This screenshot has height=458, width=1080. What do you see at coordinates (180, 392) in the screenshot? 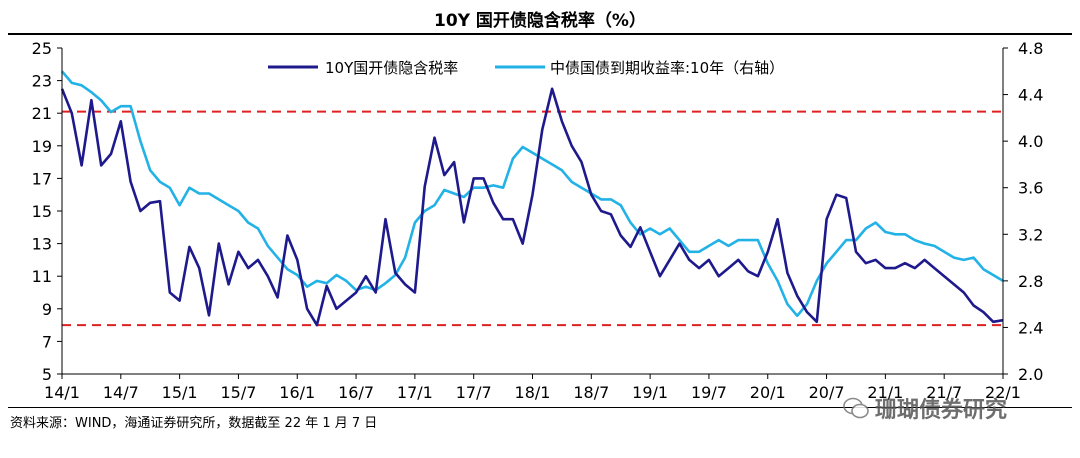
I see `x-tick-label: 15/1` at bounding box center [180, 392].